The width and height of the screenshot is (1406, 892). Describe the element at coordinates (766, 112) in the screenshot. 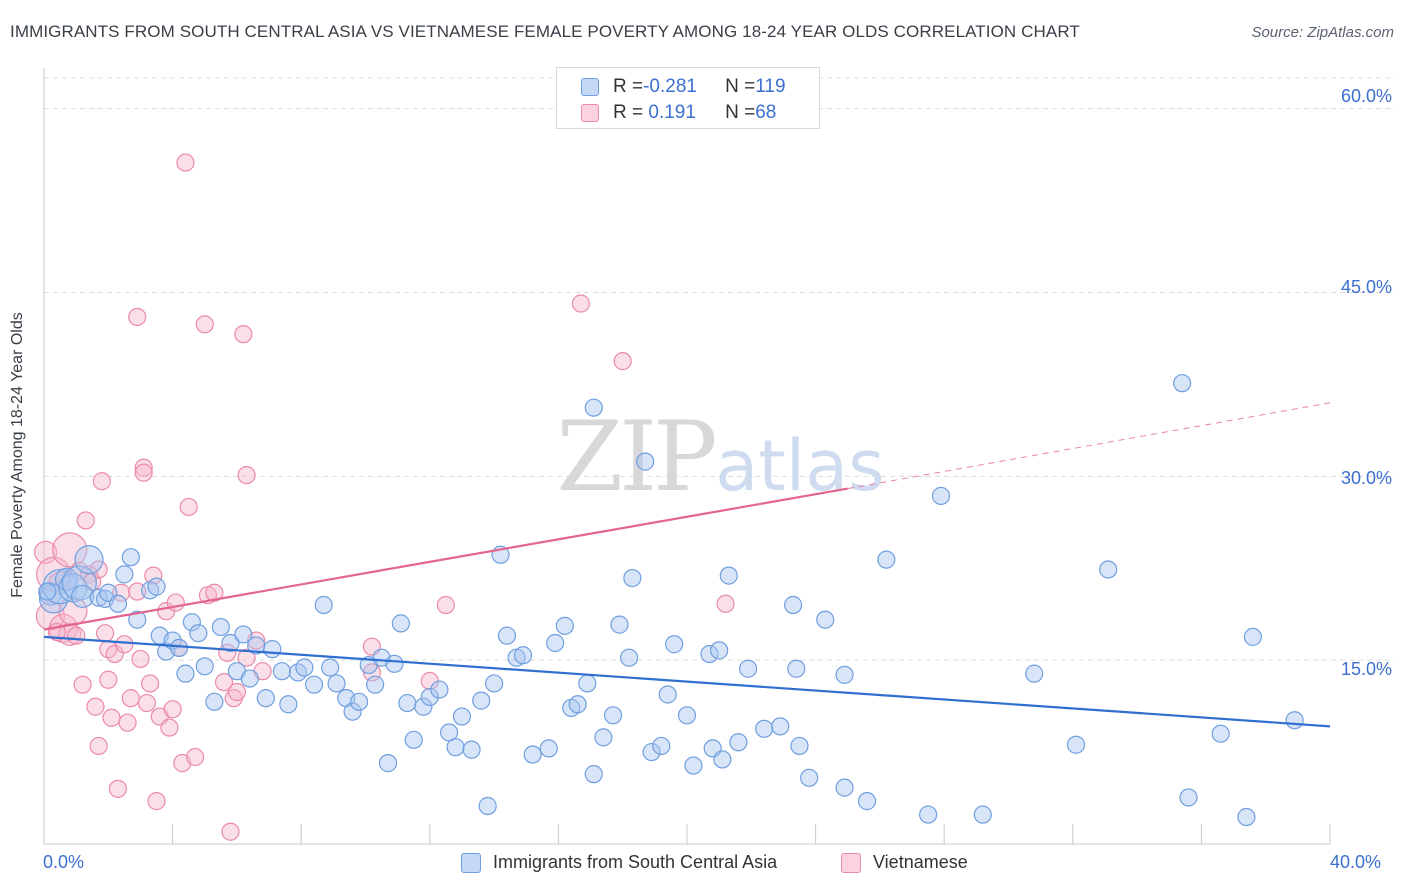

I see `legend-n-value: 68` at that location.